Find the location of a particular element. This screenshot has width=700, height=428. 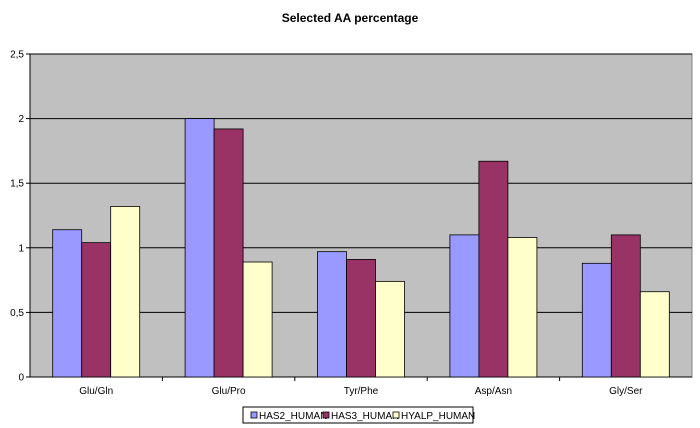

x-tick-label: Asp/Asn is located at coordinates (493, 391).